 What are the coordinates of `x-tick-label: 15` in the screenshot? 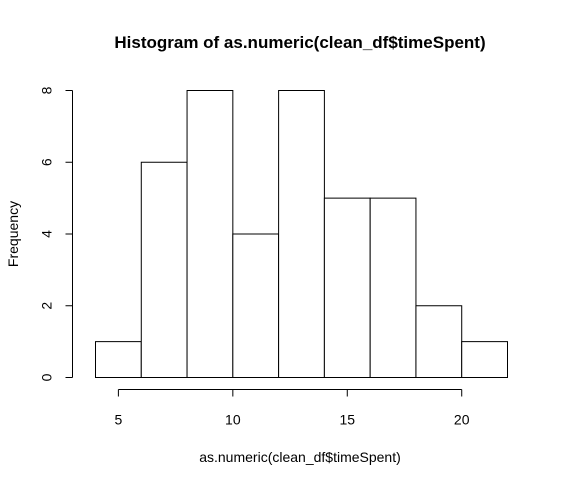 It's located at (347, 420).